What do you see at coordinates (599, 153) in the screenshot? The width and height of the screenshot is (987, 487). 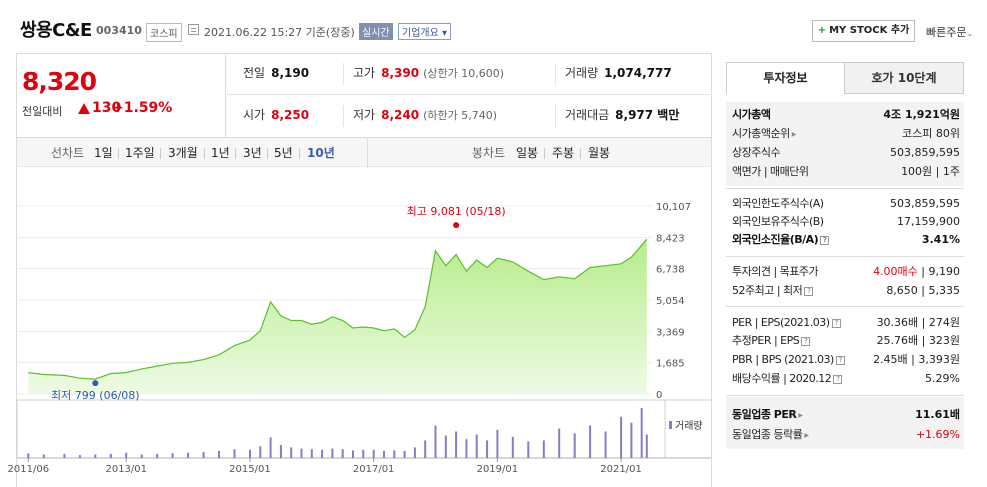 I see `tab-monthly: 월봉` at bounding box center [599, 153].